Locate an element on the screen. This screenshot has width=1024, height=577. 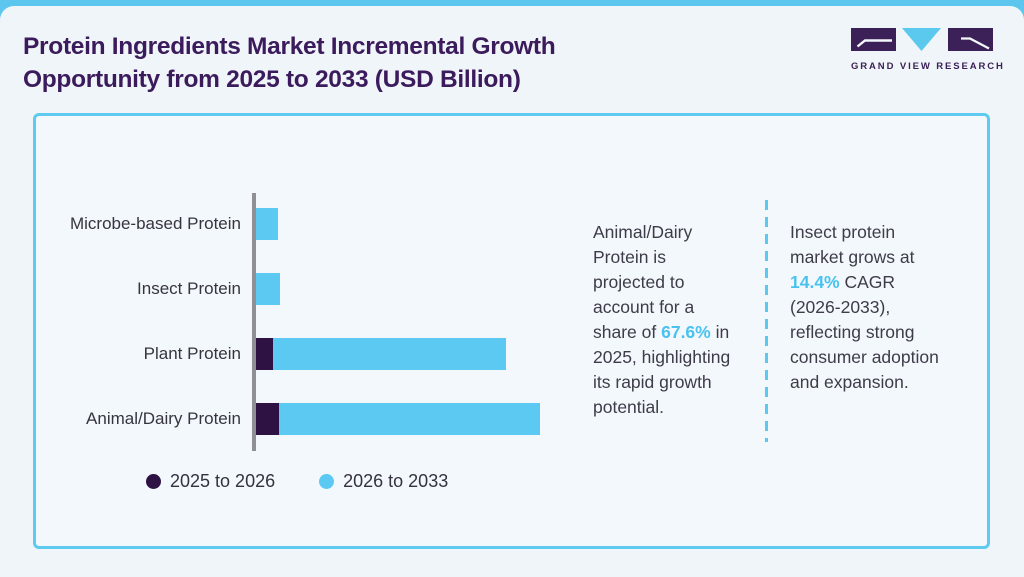
category-label: Animal/Dairy Protein is located at coordinates (163, 418).